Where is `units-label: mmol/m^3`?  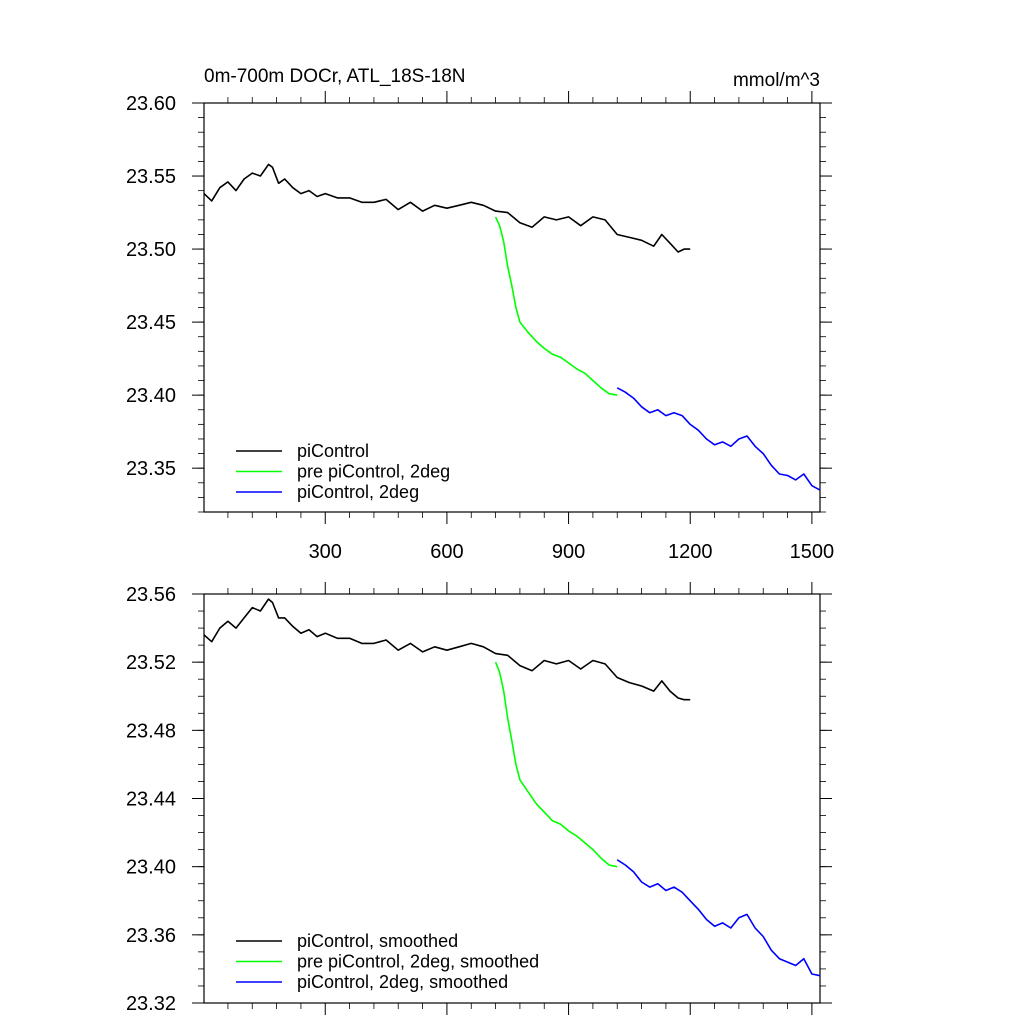 units-label: mmol/m^3 is located at coordinates (776, 80).